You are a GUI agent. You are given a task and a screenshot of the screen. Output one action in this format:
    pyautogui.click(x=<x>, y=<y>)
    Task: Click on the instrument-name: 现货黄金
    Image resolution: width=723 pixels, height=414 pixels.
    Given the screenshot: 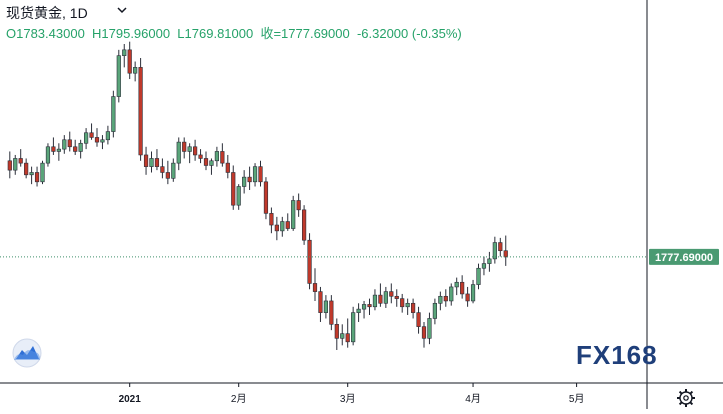 What is the action you would take?
    pyautogui.click(x=34, y=13)
    